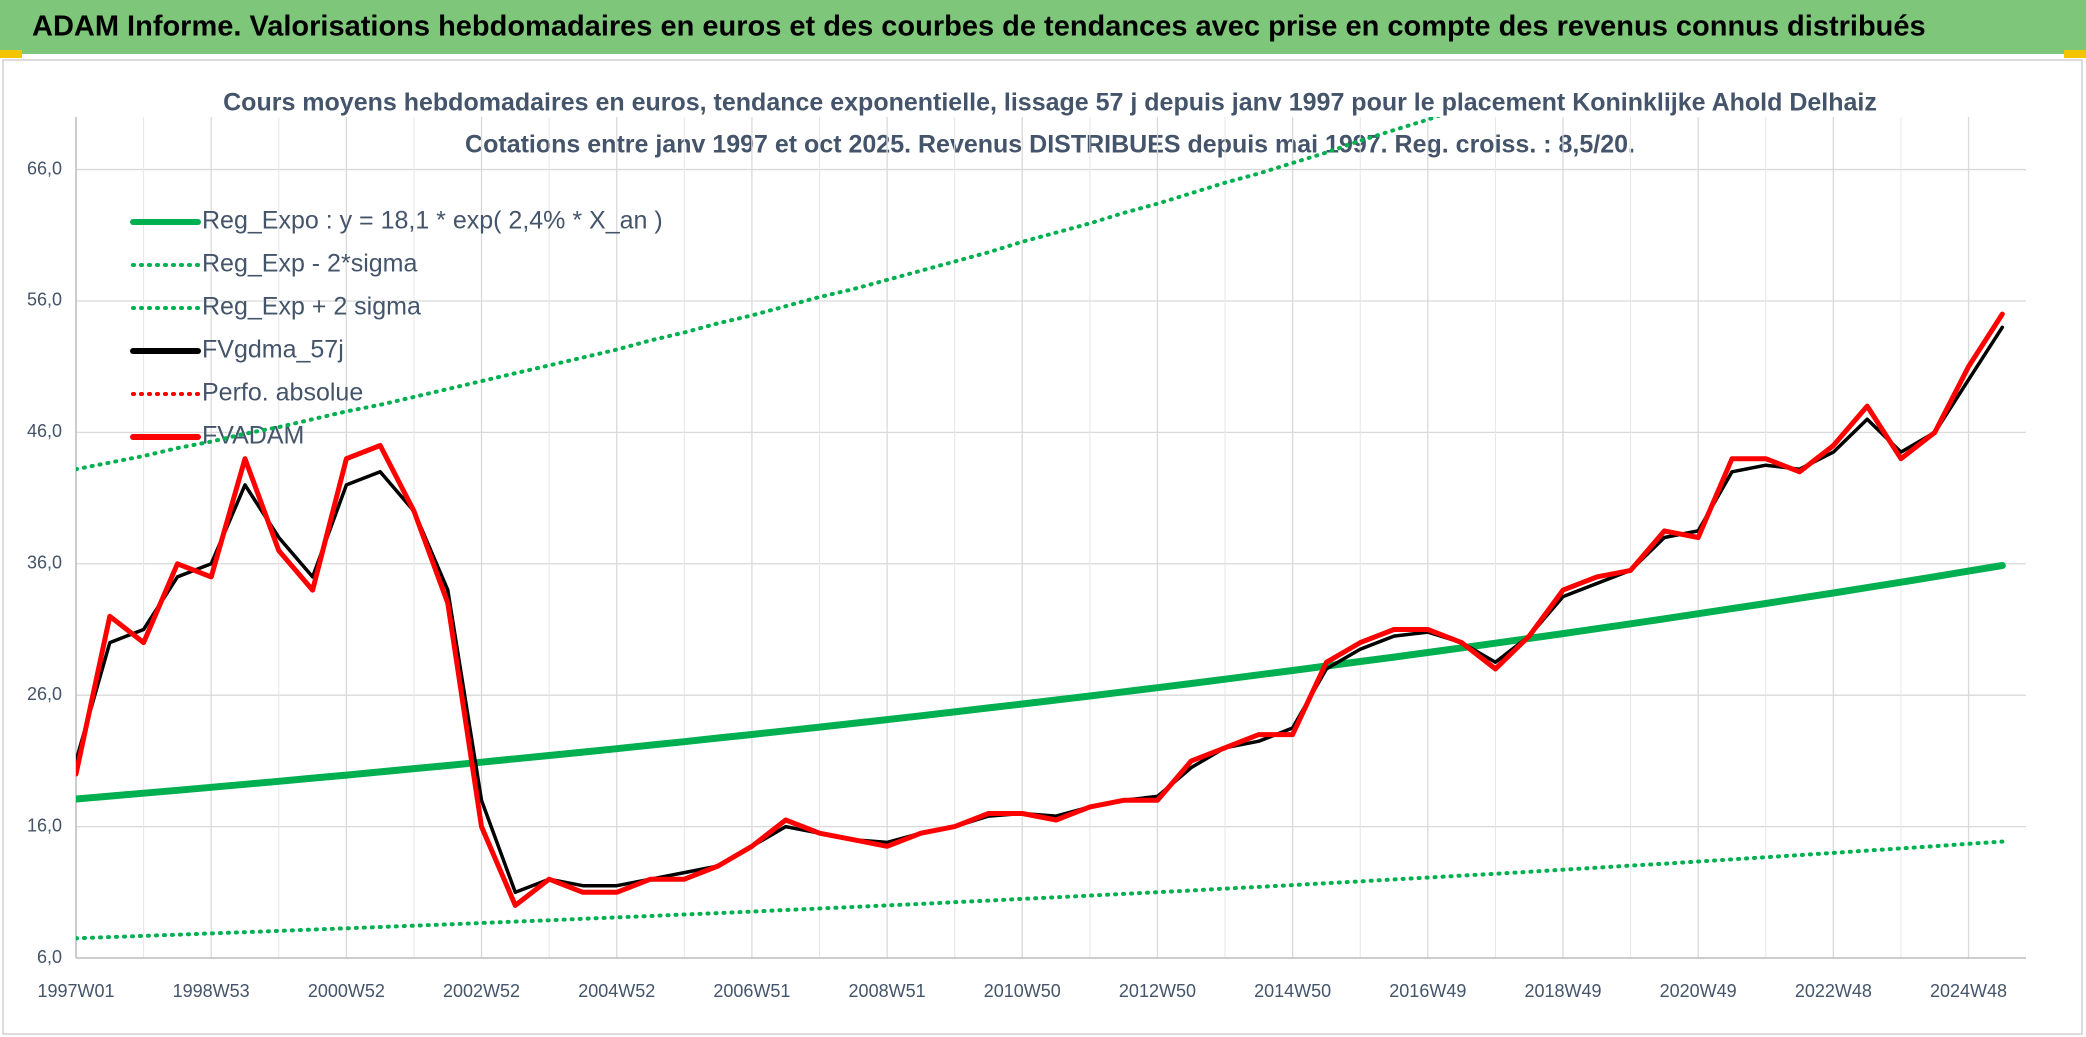  What do you see at coordinates (1698, 991) in the screenshot?
I see `x-tick-label: 2020W49` at bounding box center [1698, 991].